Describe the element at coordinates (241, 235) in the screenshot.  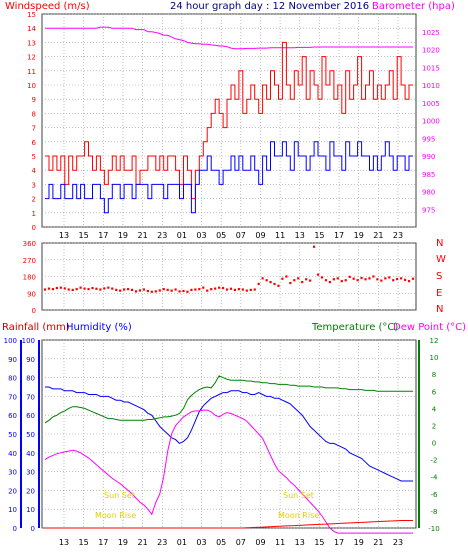
I see `x-tick-label-top: 07` at that location.